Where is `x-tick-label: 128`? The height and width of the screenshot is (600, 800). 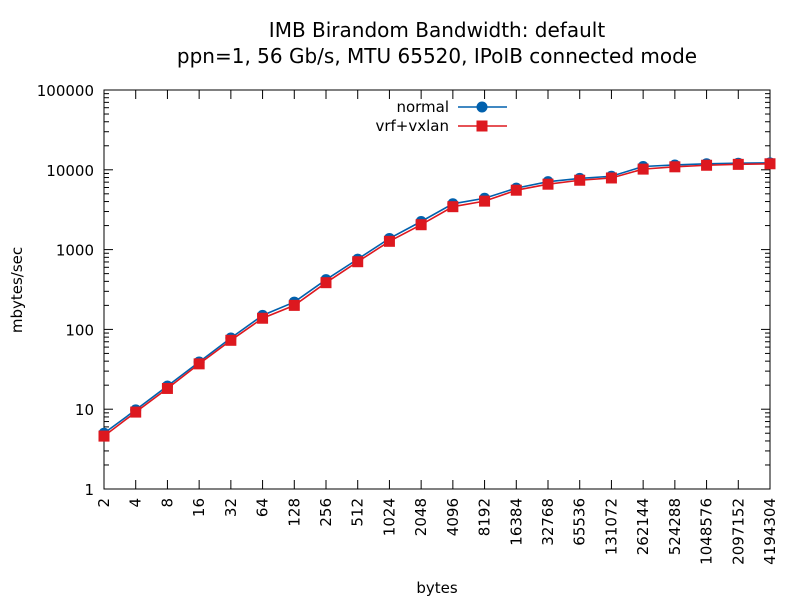 x-tick-label: 128 is located at coordinates (294, 512).